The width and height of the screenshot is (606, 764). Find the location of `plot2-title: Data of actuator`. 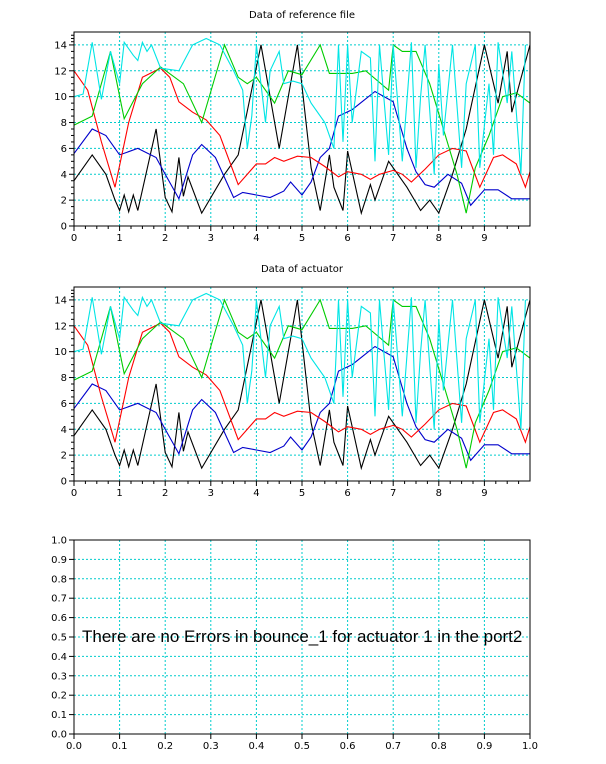

plot2-title: Data of actuator is located at coordinates (302, 269).